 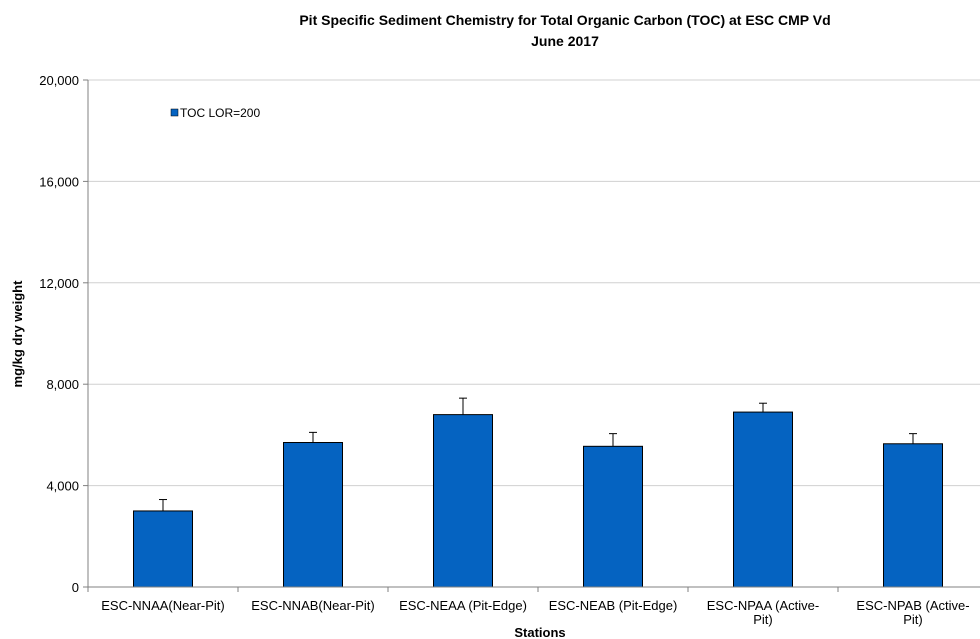 I want to click on x-tick-label: ESC-NNAA(Near-Pit), so click(x=163, y=605).